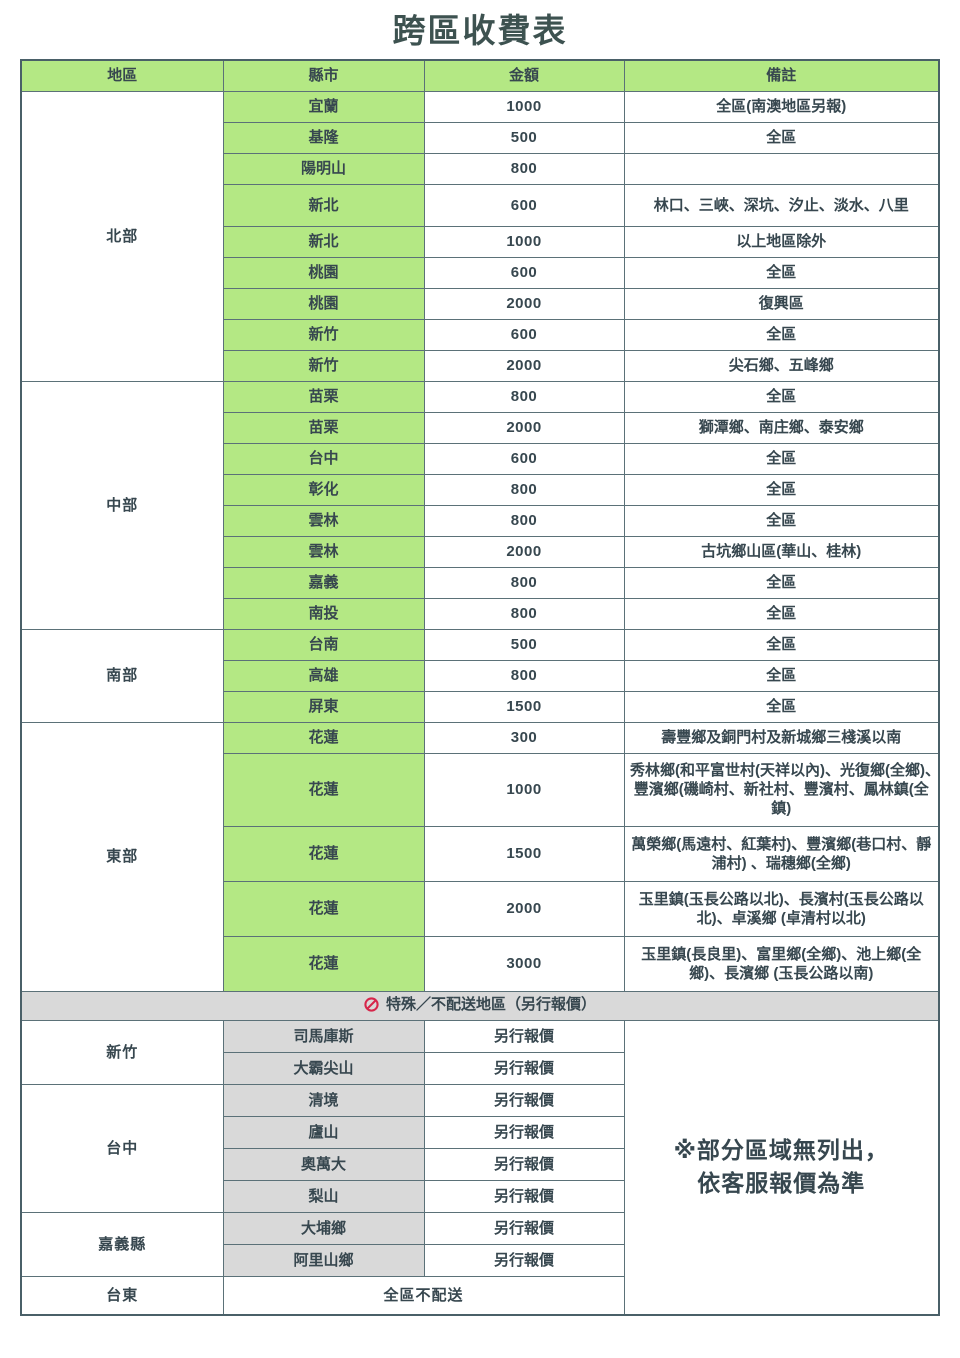 The width and height of the screenshot is (960, 1358). I want to click on remark-cell: 林口、三峽、深坑、汐止、淡水、八里, so click(781, 205).